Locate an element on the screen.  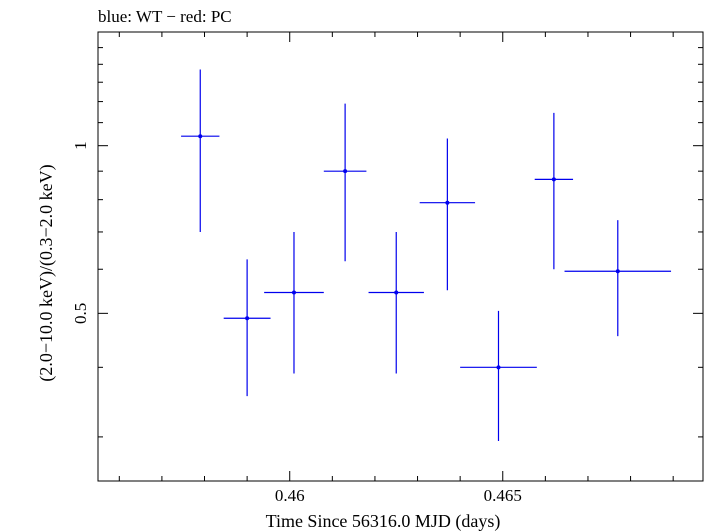
y-tick-label: 1 is located at coordinates (80, 145).